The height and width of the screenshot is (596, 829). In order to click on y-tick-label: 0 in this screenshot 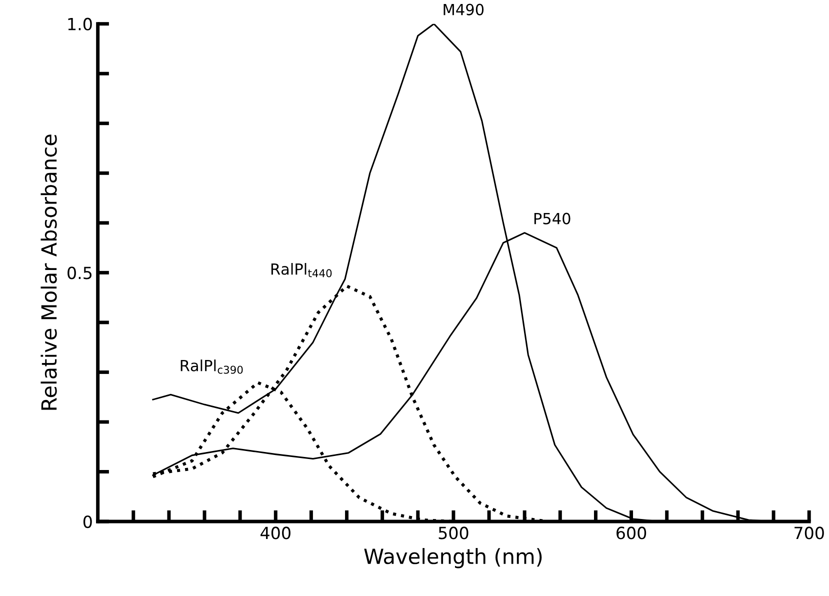, I will do `click(87, 521)`.